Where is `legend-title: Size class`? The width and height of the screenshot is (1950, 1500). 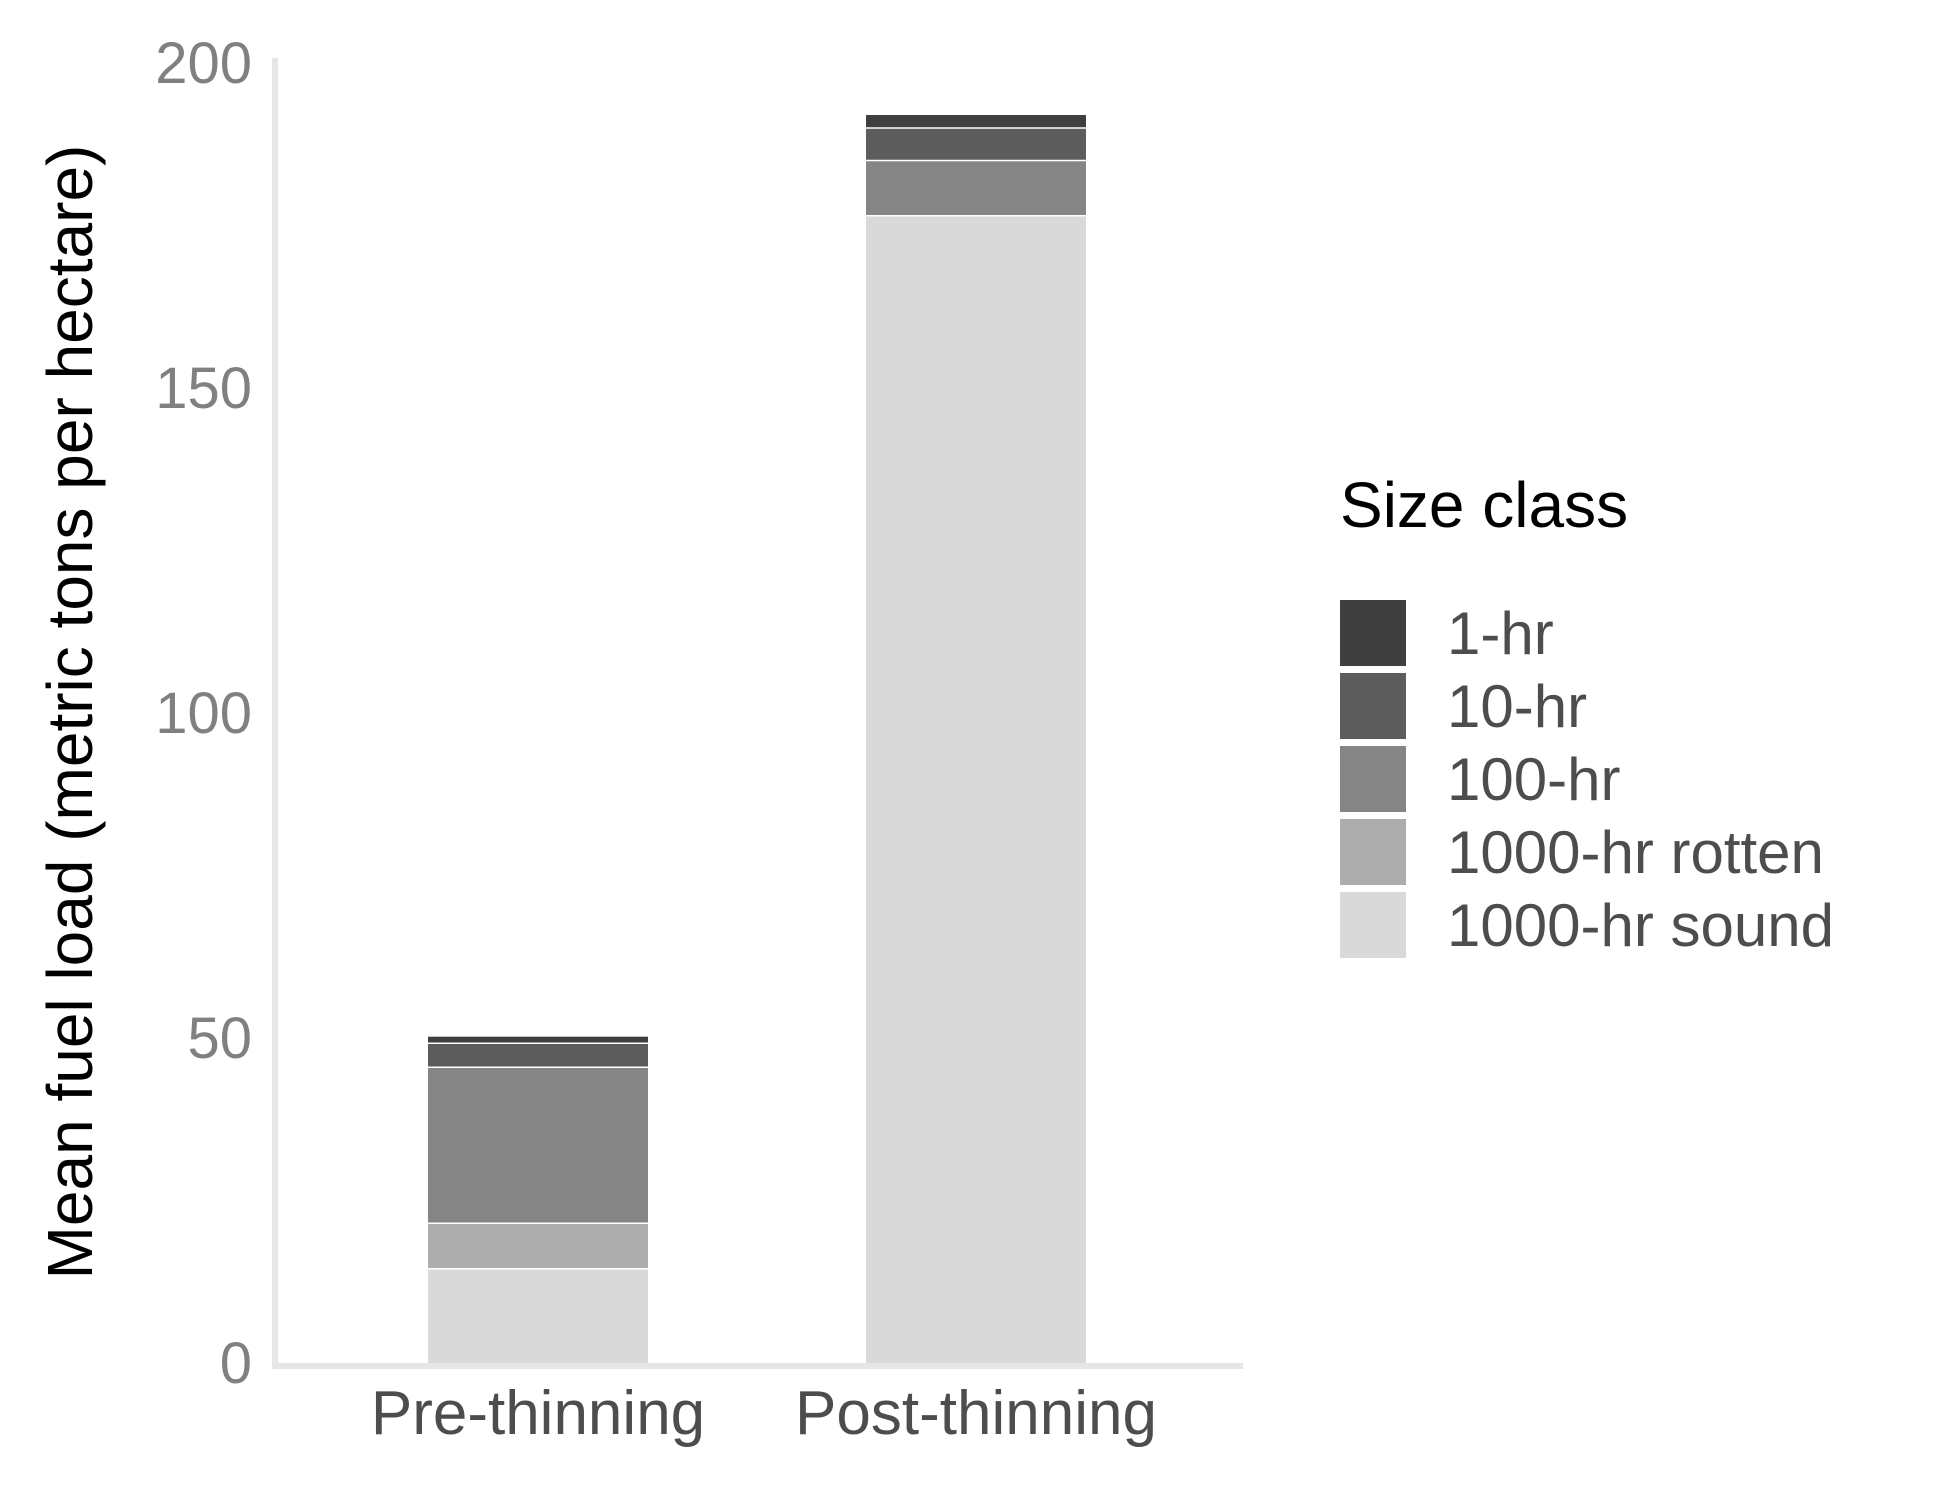 legend-title: Size class is located at coordinates (1484, 505).